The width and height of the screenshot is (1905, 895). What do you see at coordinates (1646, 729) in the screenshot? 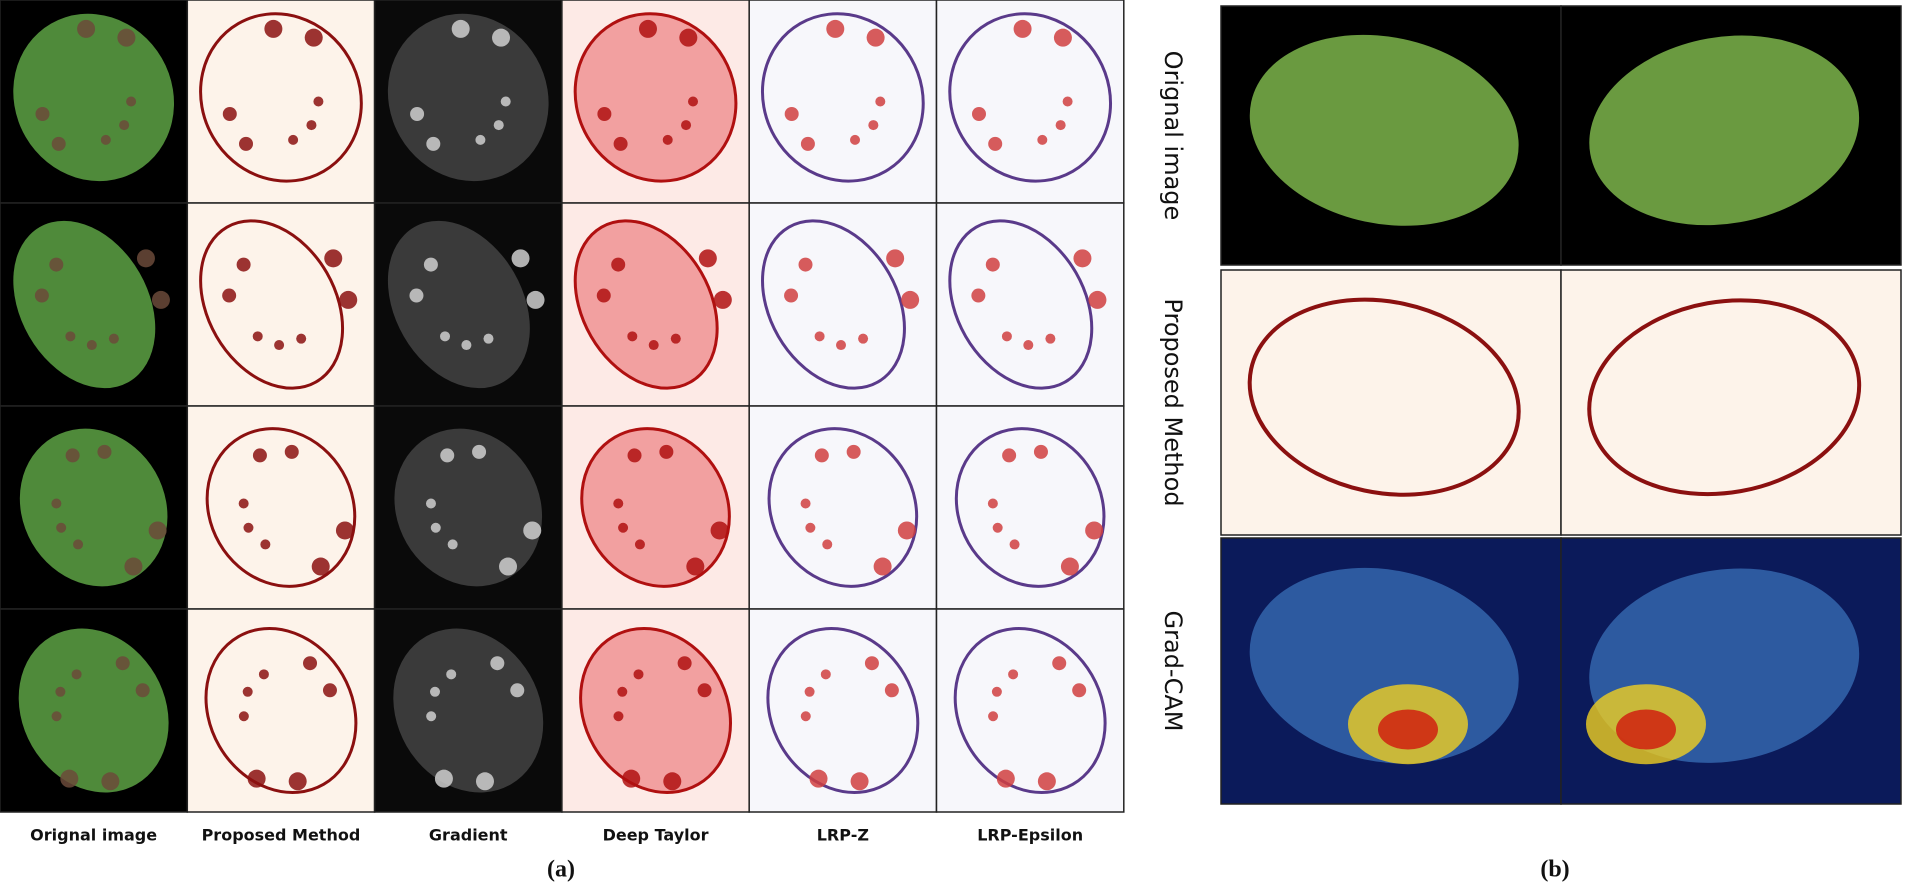
I see `heat-core` at bounding box center [1646, 729].